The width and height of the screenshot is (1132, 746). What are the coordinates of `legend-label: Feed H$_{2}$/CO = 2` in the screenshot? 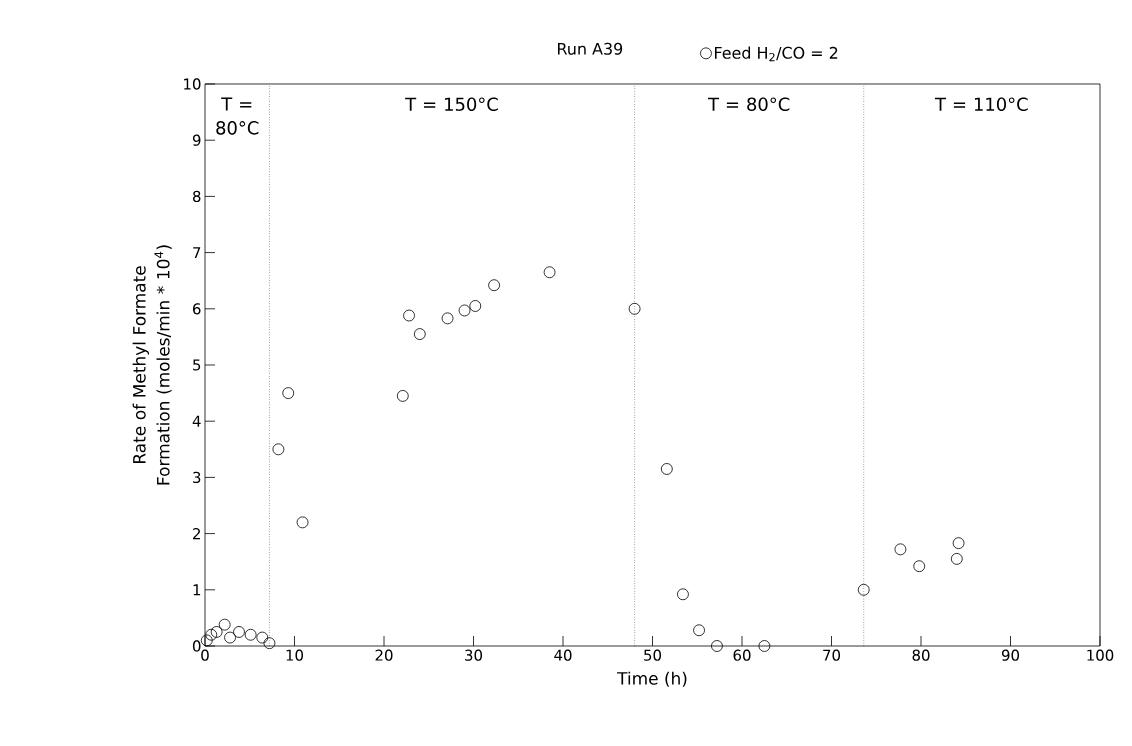 It's located at (776, 54).